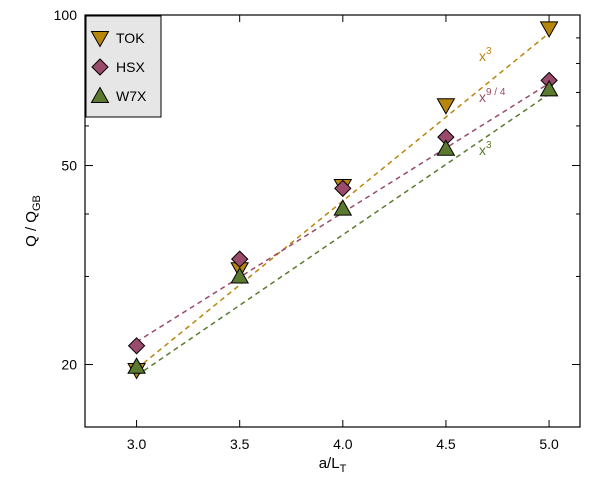 The width and height of the screenshot is (595, 480). What do you see at coordinates (37, 203) in the screenshot?
I see `y-axis-label-sub: GB` at bounding box center [37, 203].